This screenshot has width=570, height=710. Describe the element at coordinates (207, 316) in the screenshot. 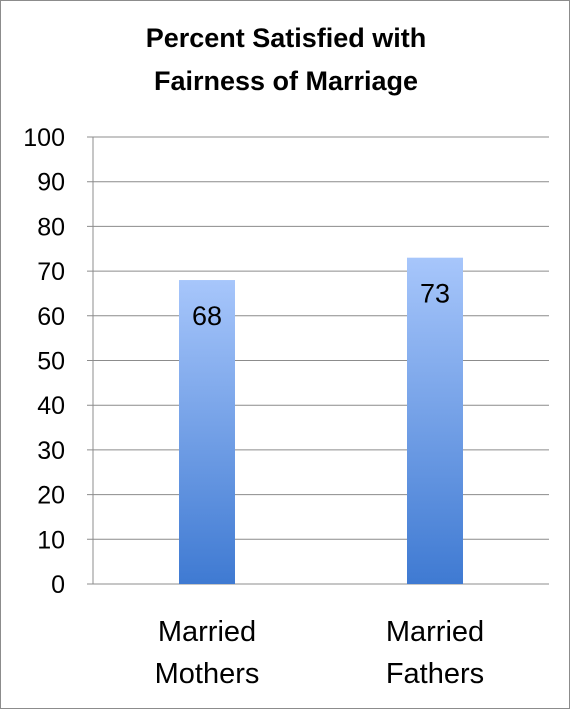

I see `data-label: 68` at that location.